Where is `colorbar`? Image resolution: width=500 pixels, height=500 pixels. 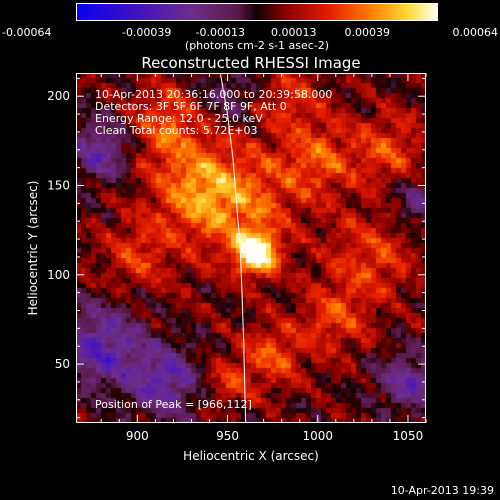 colorbar is located at coordinates (257, 12).